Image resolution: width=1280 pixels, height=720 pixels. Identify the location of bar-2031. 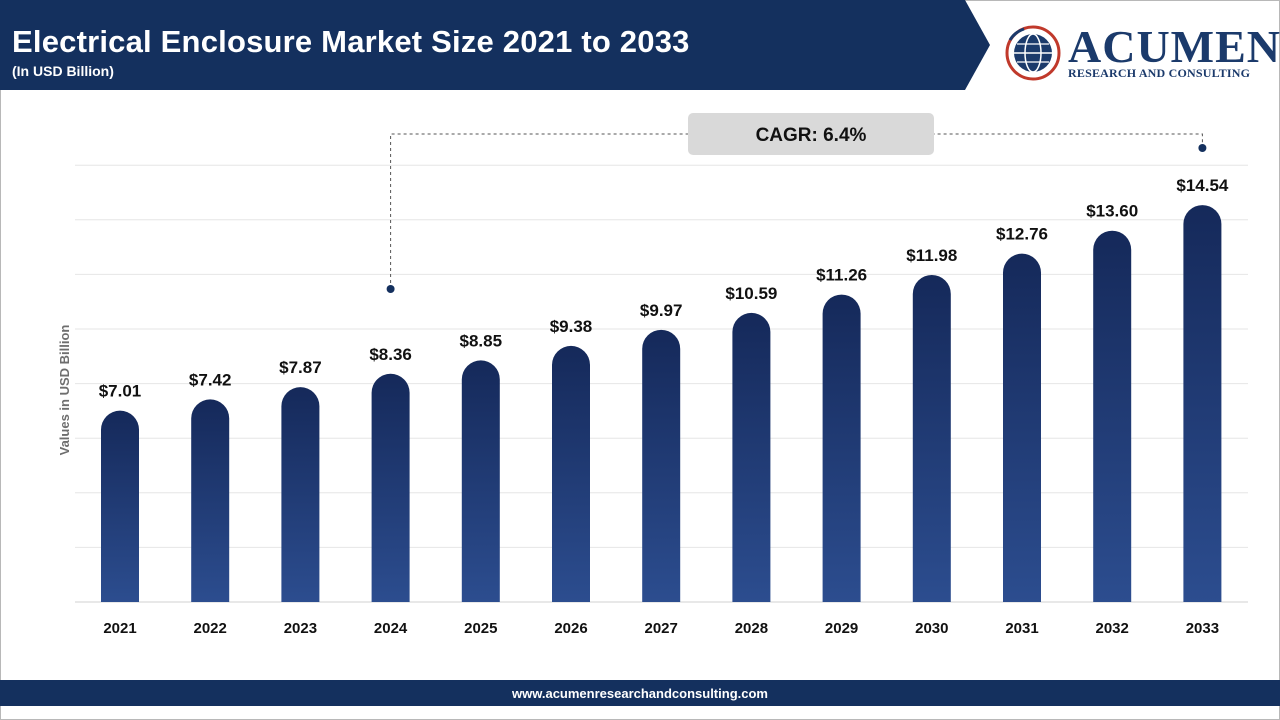
(1022, 427).